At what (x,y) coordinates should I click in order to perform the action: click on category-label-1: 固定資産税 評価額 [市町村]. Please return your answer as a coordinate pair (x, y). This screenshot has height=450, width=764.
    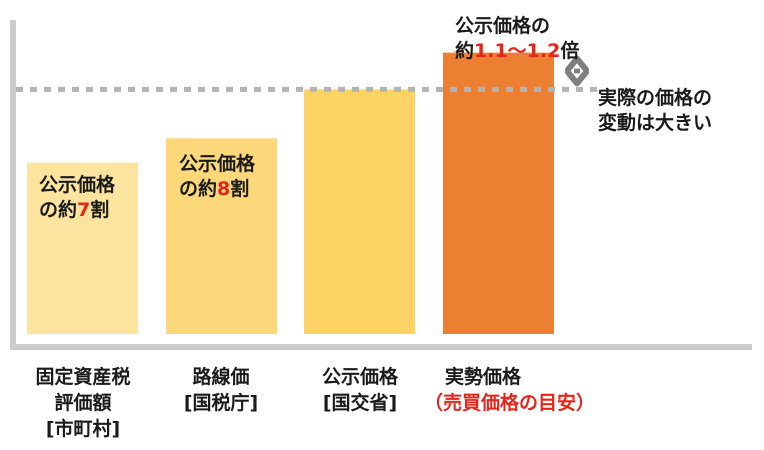
    Looking at the image, I should click on (83, 403).